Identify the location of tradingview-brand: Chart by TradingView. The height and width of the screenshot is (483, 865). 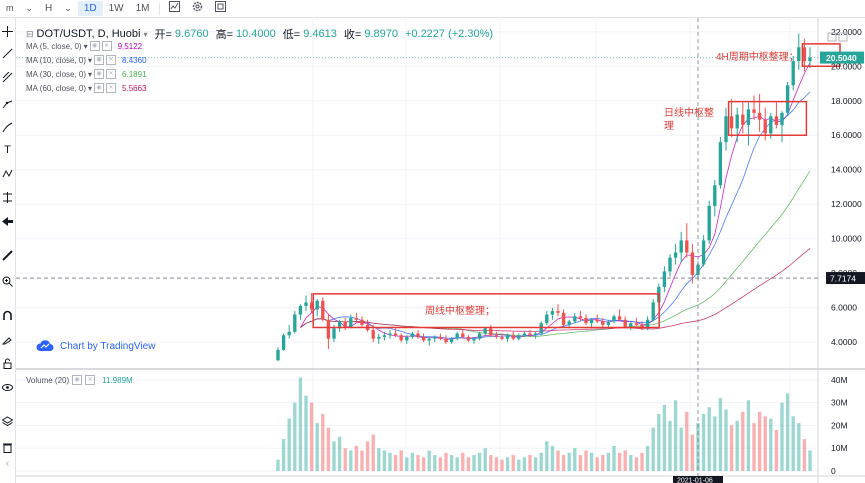
(95, 346).